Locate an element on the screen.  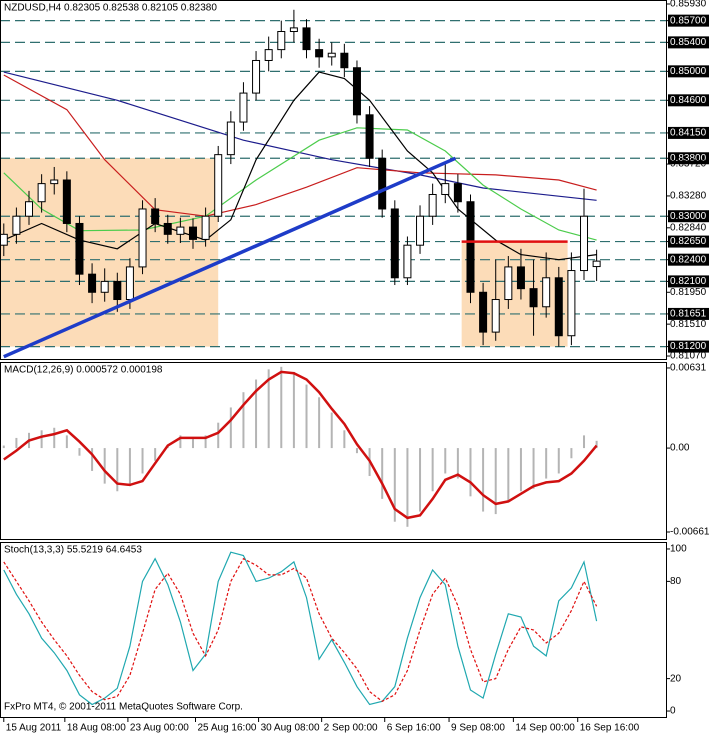
y-tick-label: 0.83000 is located at coordinates (688, 216).